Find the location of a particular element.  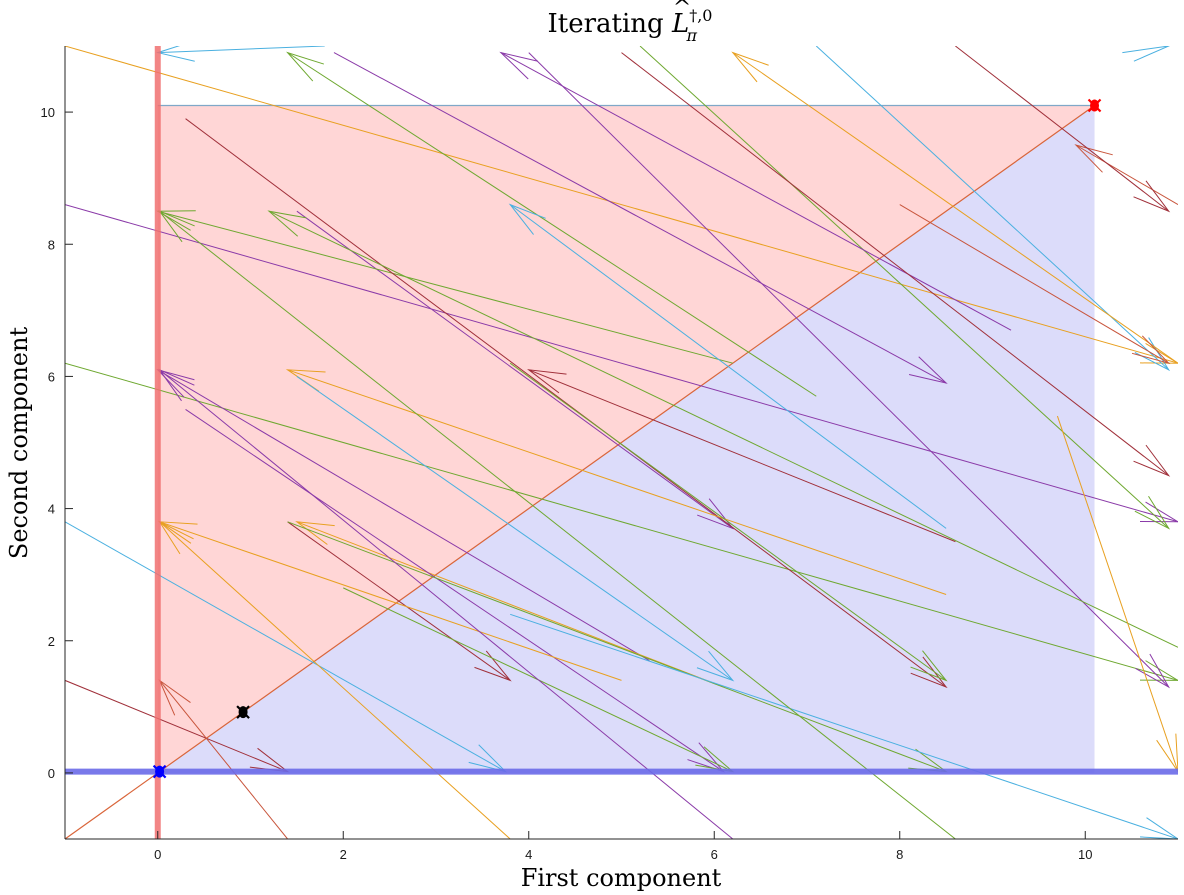

x-axis-label: First component is located at coordinates (621, 878).